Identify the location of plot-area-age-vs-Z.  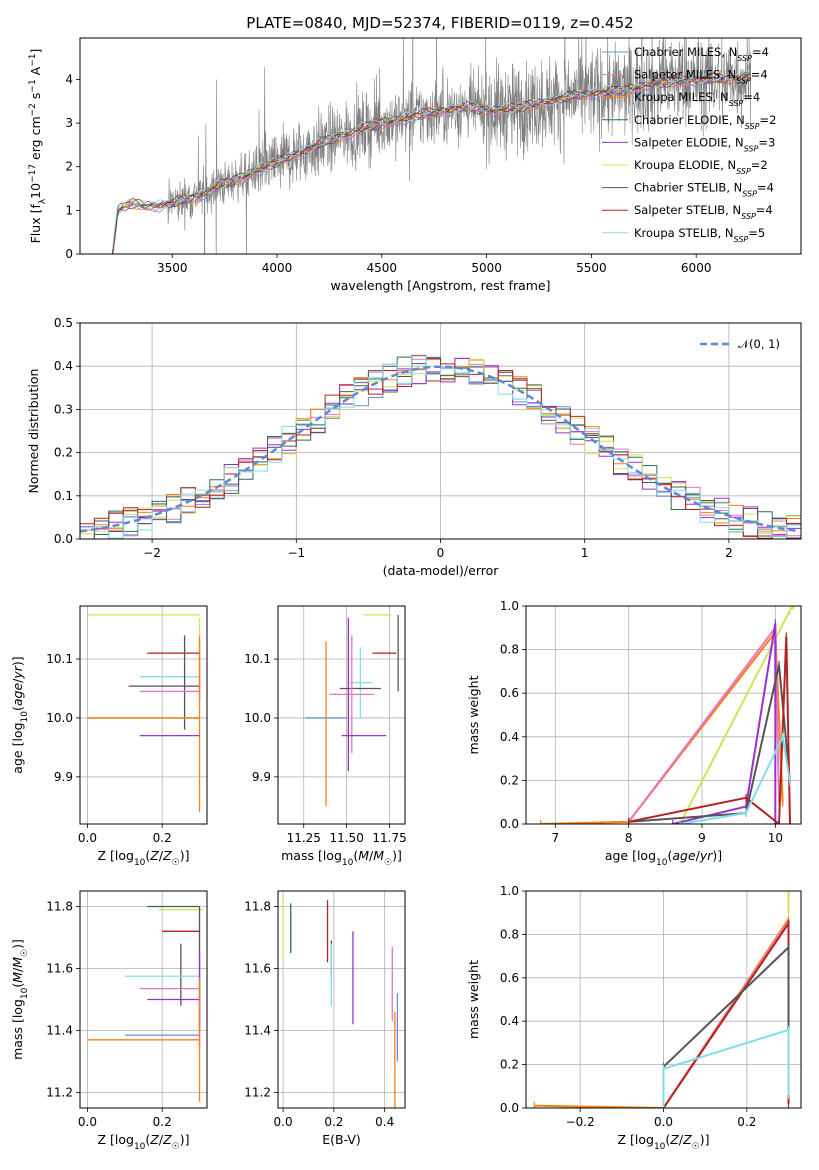
(144, 713).